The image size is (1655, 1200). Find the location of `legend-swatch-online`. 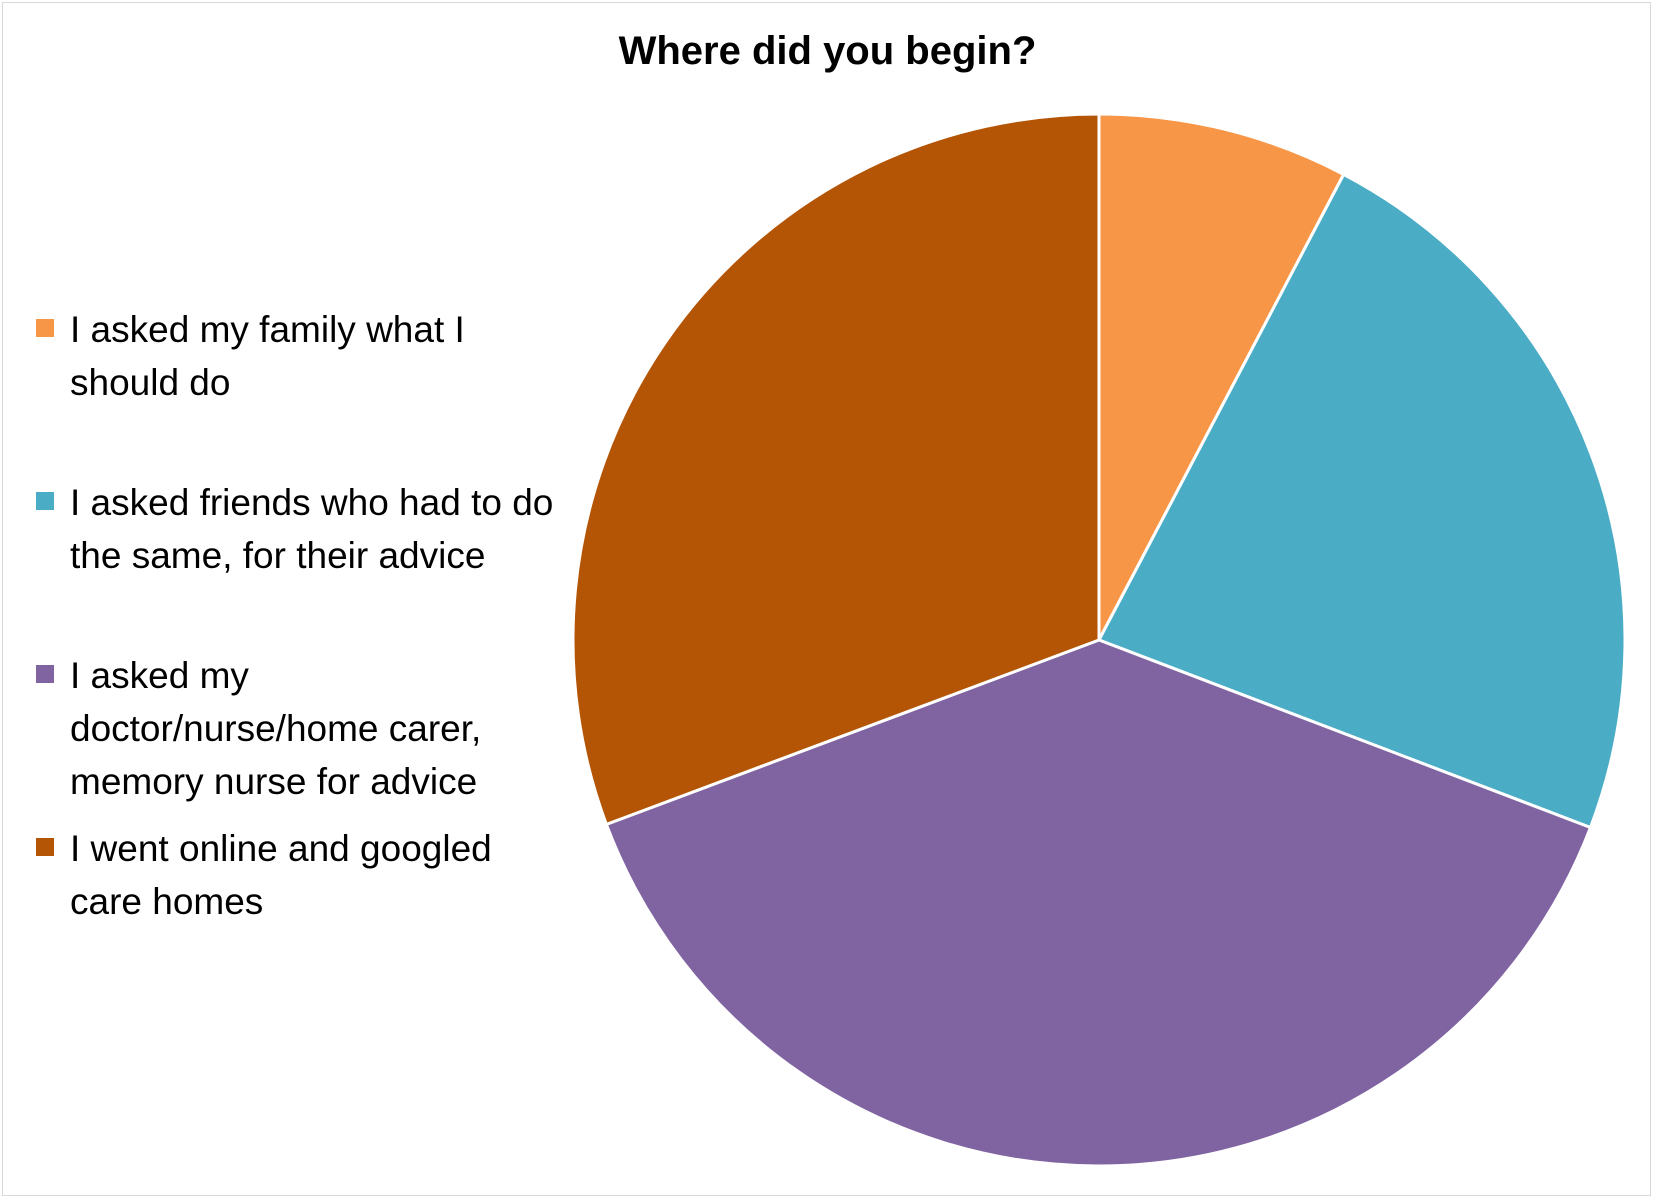

legend-swatch-online is located at coordinates (45, 847).